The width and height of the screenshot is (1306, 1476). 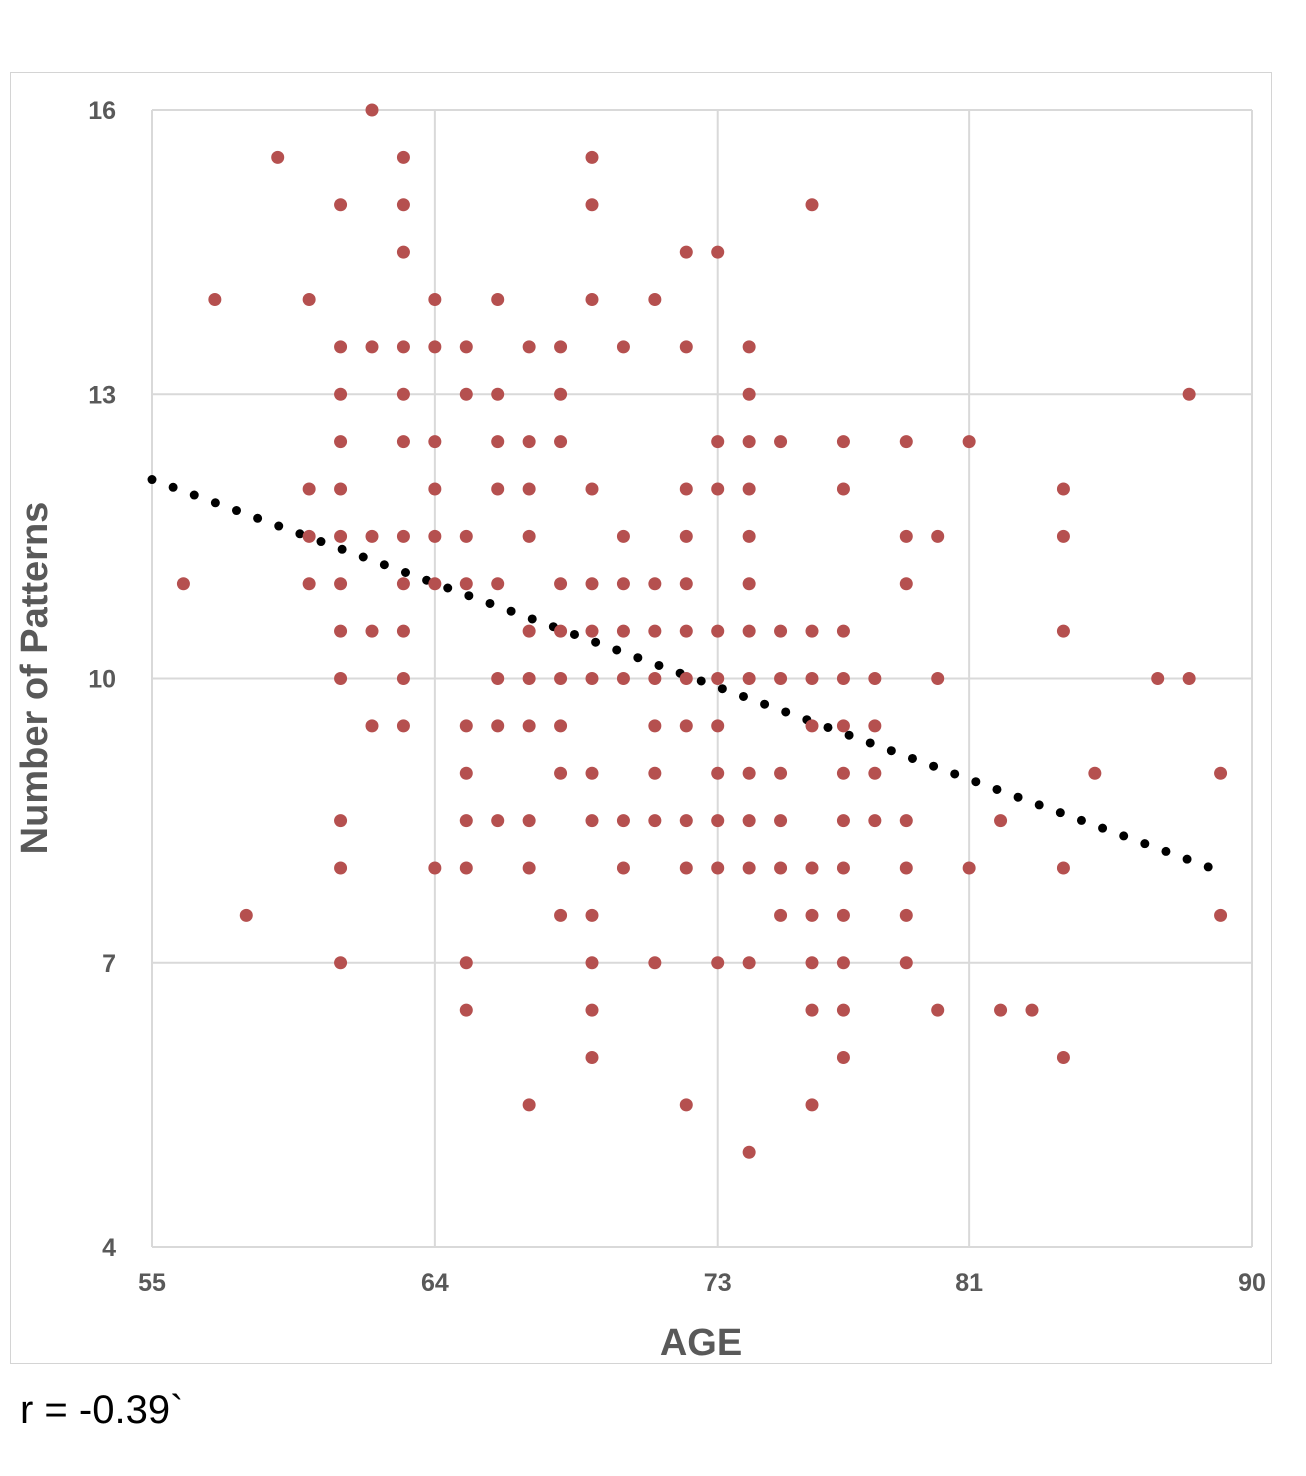 I want to click on y-tick-label: 13, so click(x=102, y=395).